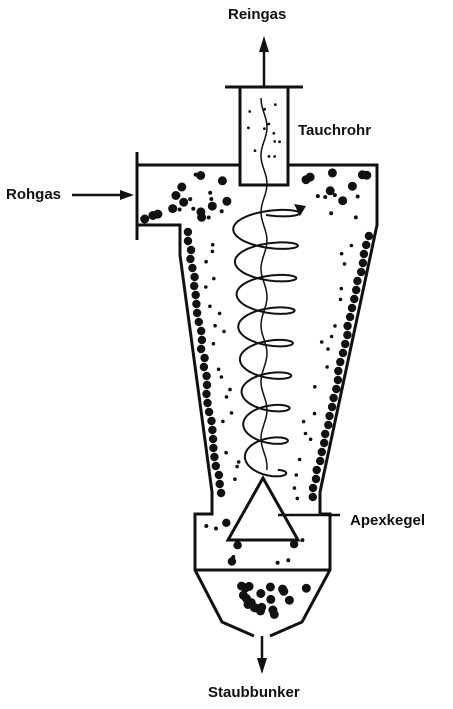  What do you see at coordinates (335, 130) in the screenshot?
I see `label-tauchrohr: Tauchrohr` at bounding box center [335, 130].